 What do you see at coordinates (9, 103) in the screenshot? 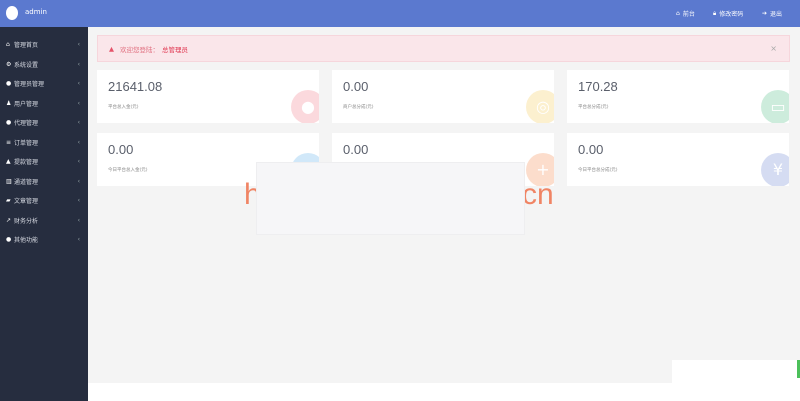
I see `users-icon: ♟` at bounding box center [9, 103].